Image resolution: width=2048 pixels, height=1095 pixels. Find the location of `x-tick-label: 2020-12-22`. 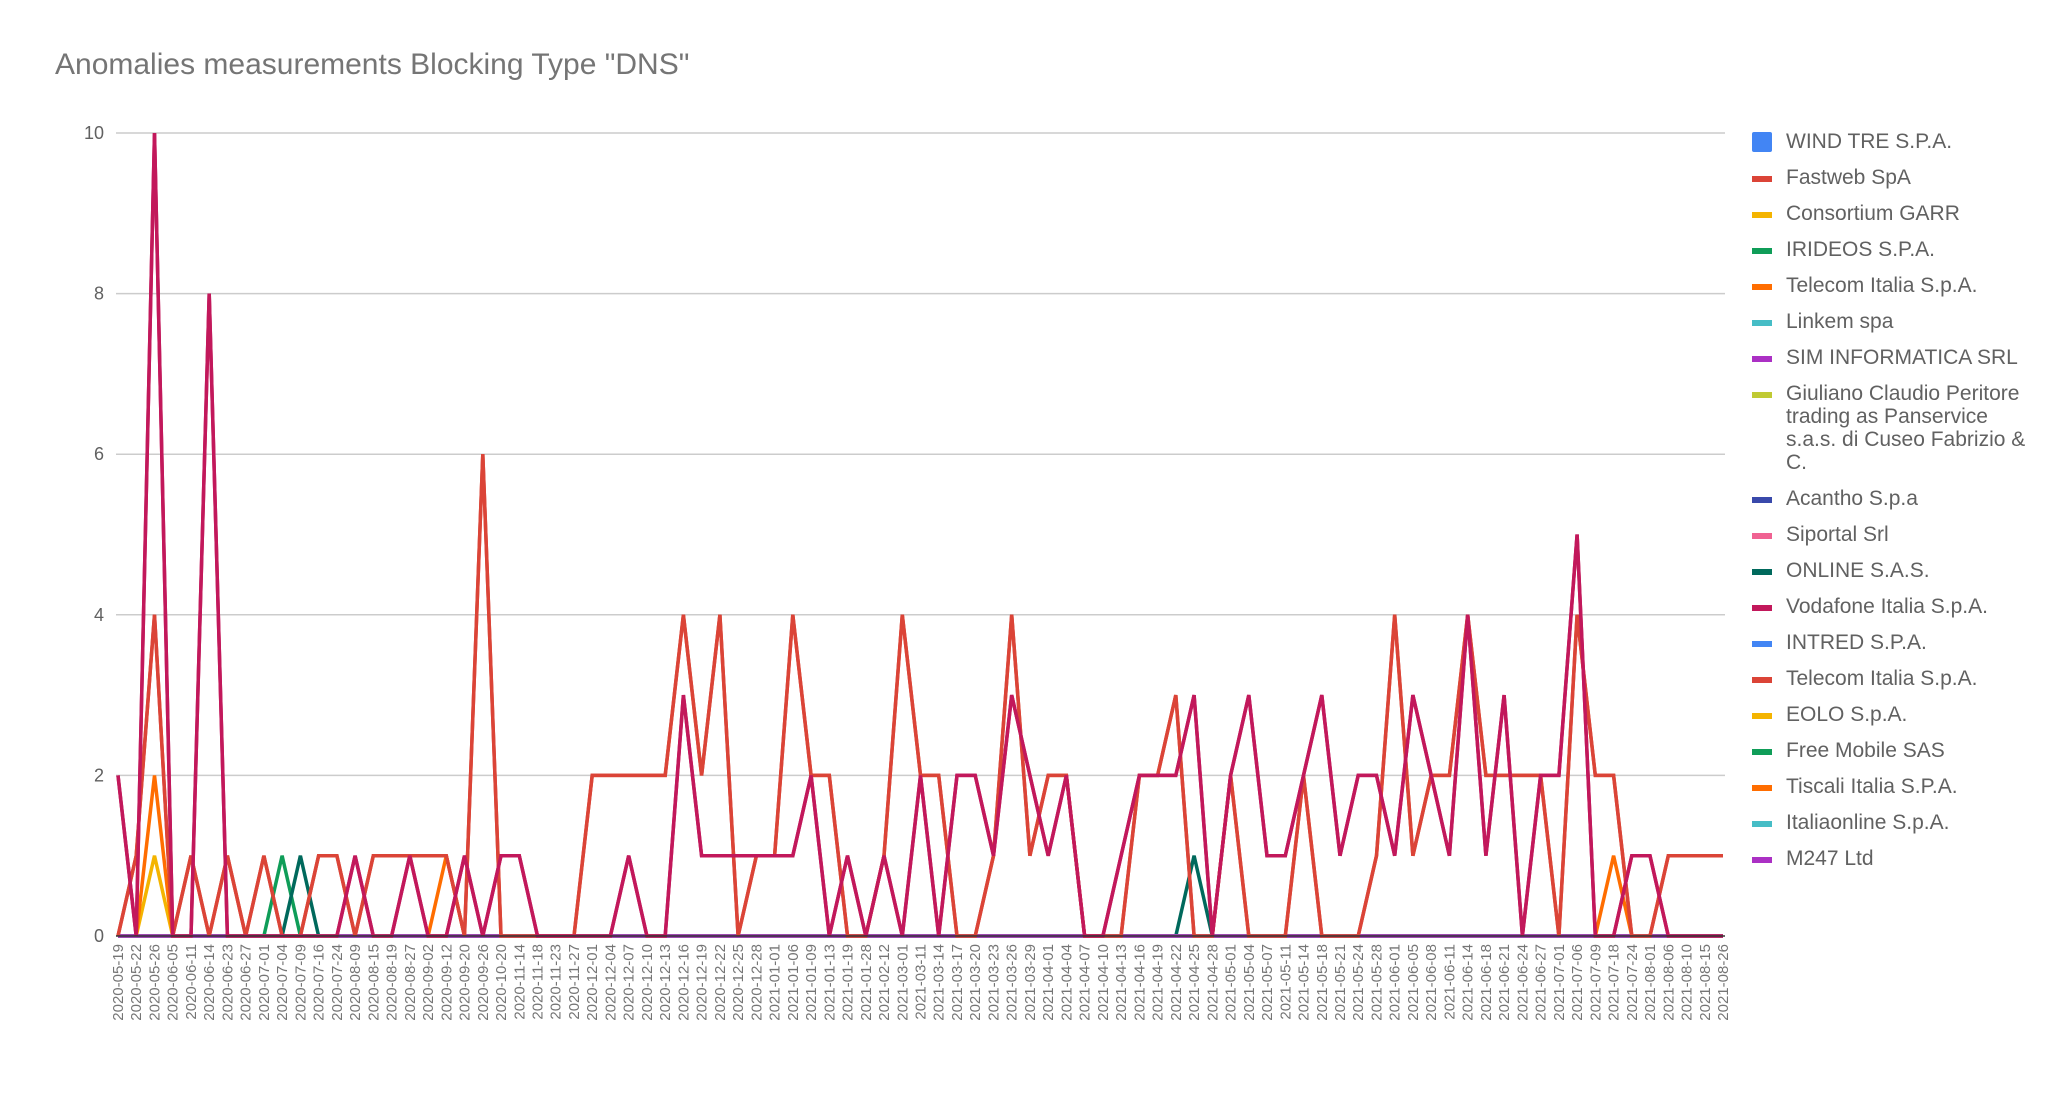

x-tick-label: 2020-12-22 is located at coordinates (720, 982).